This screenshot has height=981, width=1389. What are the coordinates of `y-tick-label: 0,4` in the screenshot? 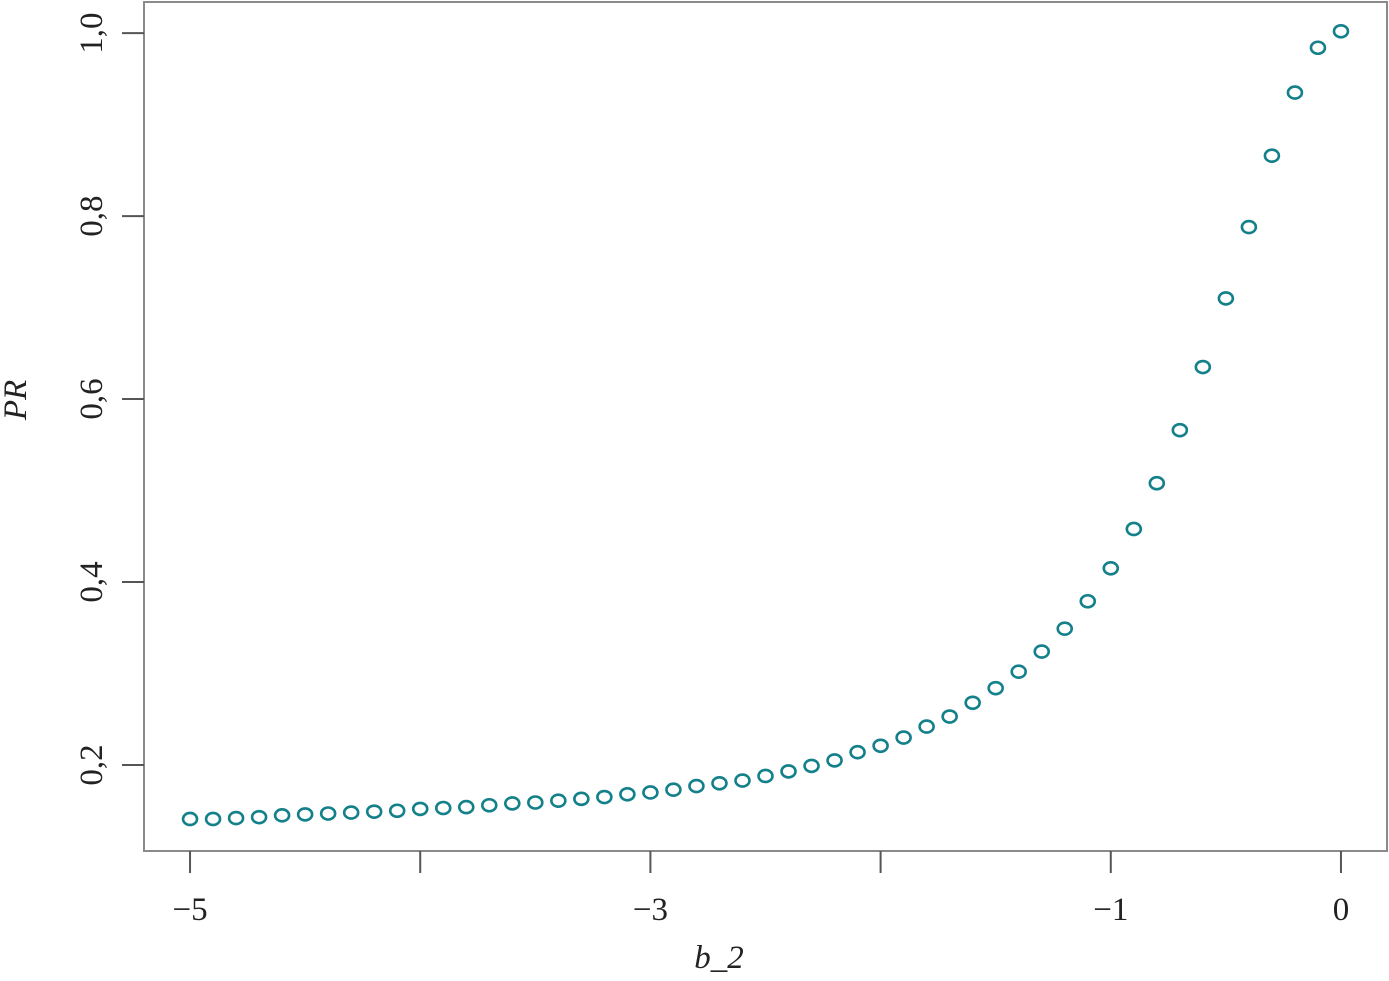 It's located at (92, 581).